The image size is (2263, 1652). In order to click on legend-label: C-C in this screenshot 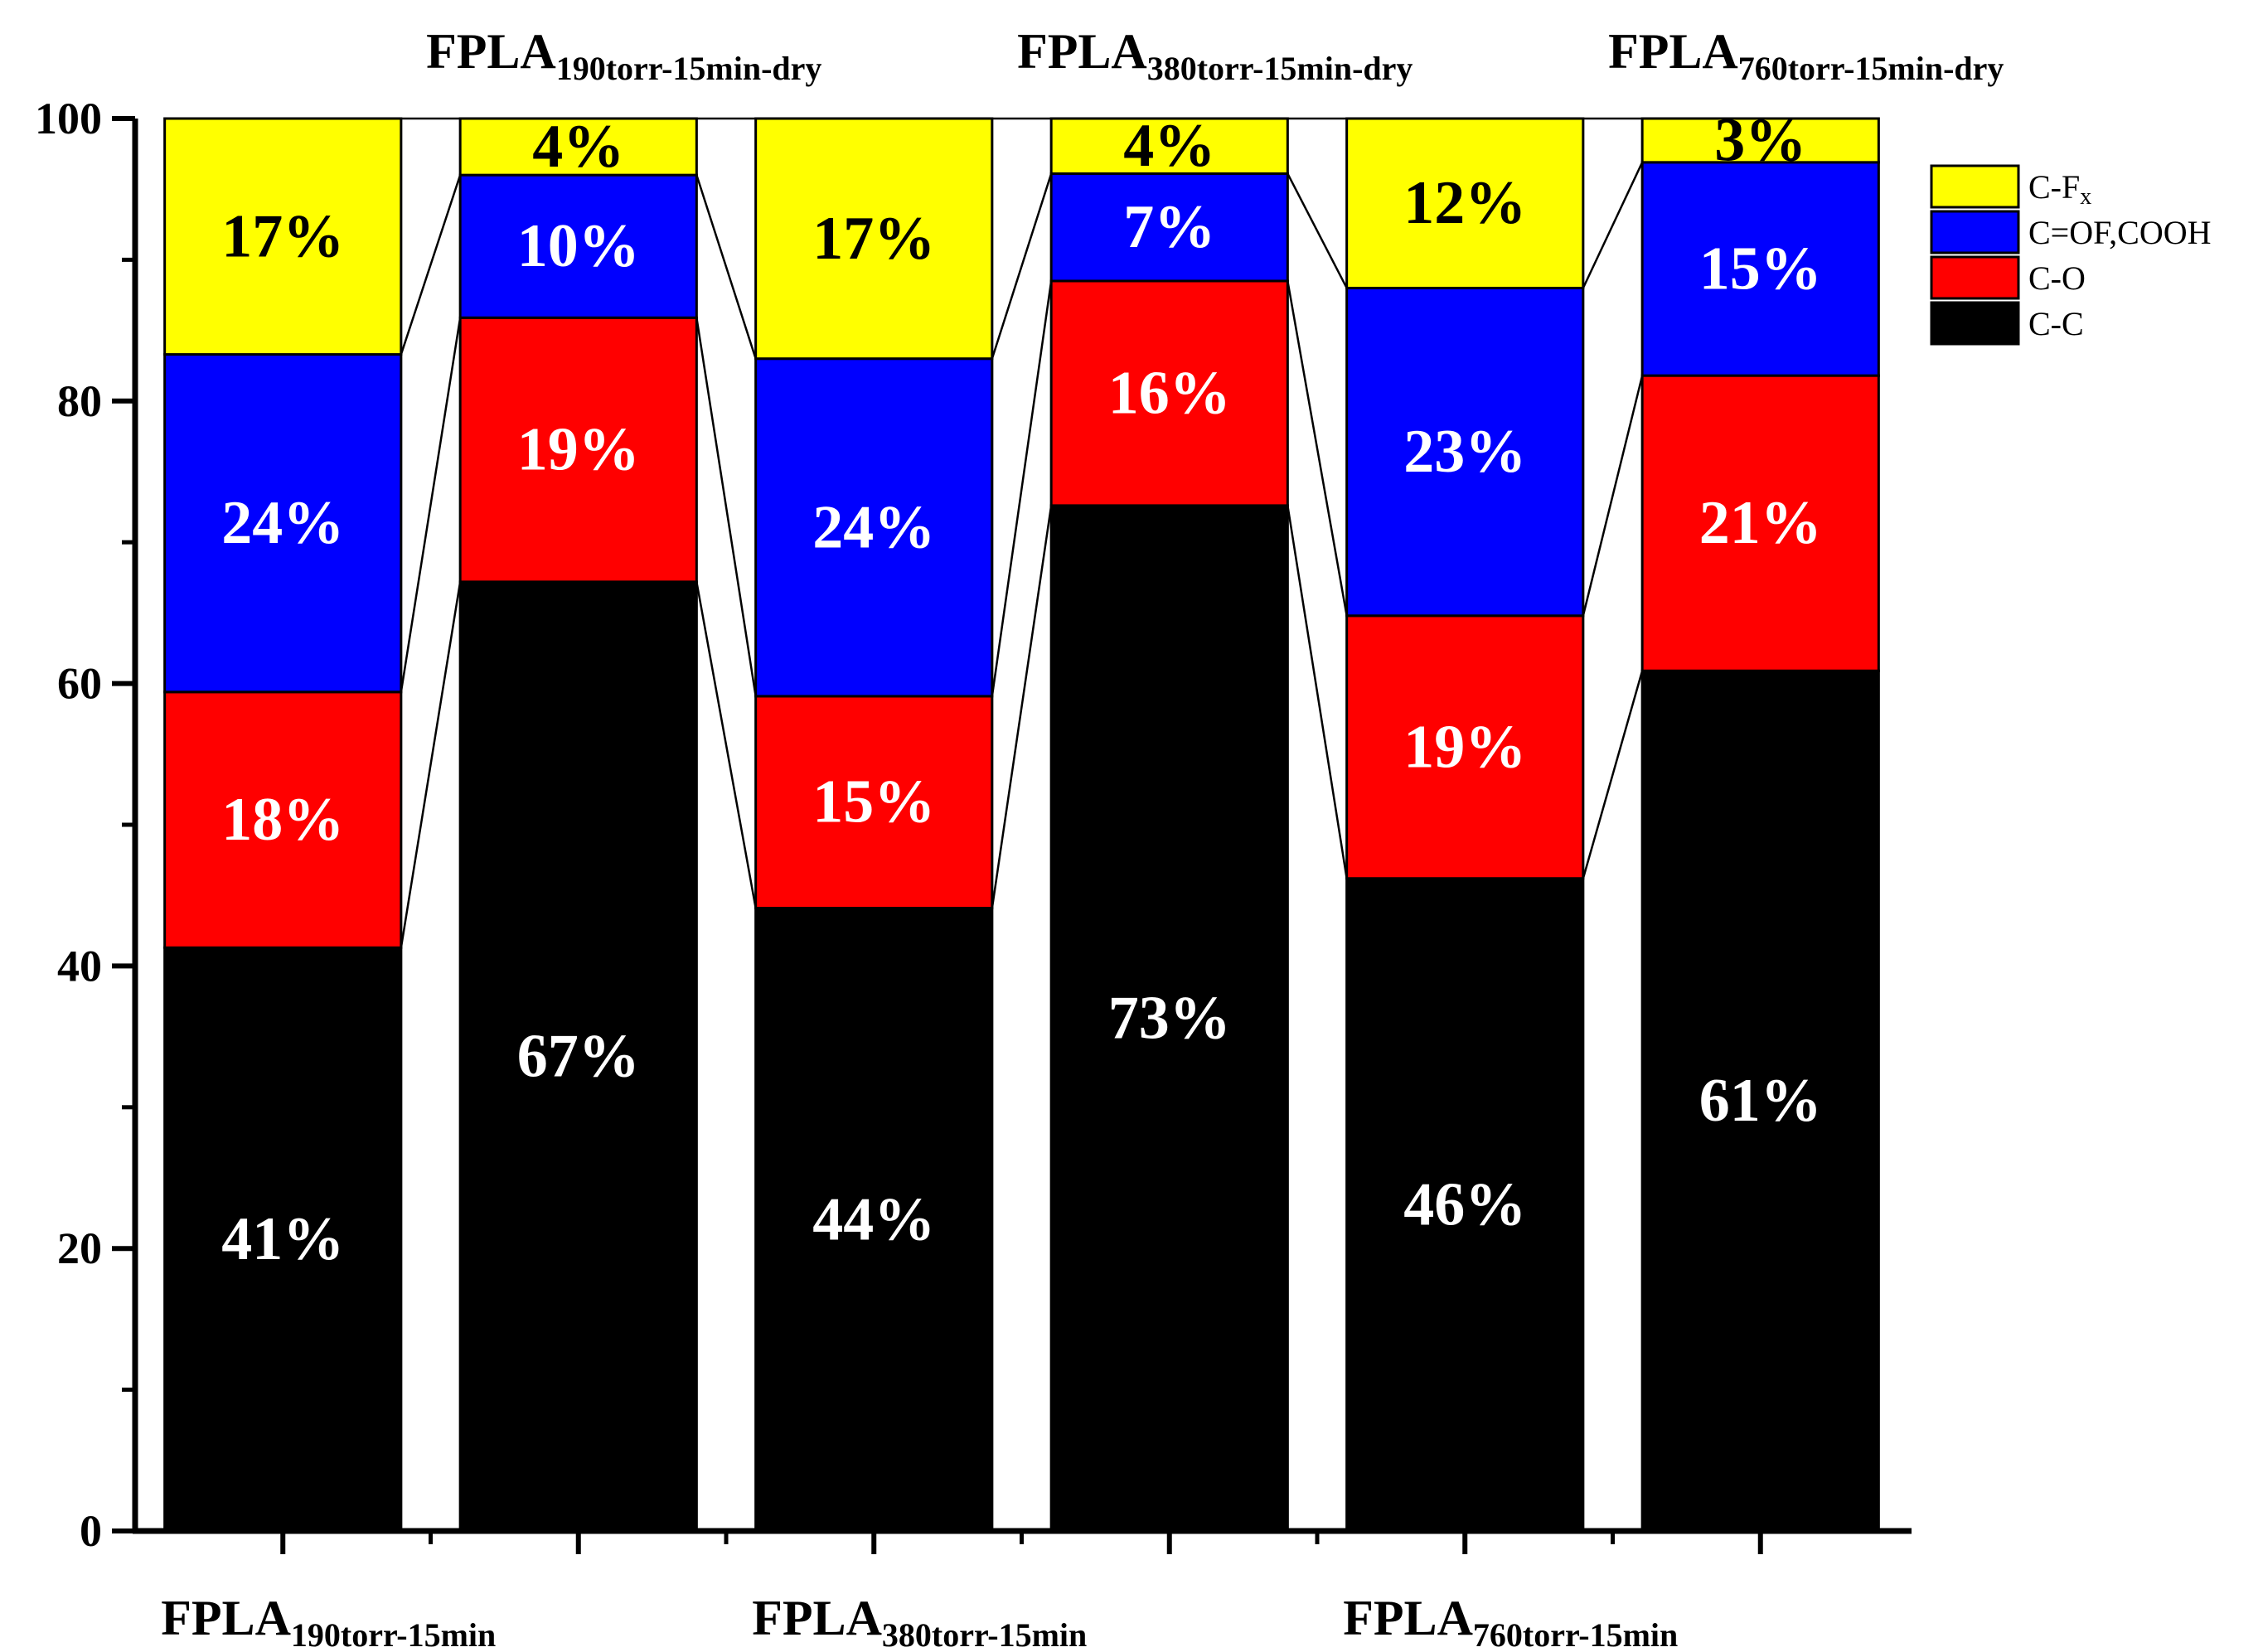, I will do `click(2056, 324)`.